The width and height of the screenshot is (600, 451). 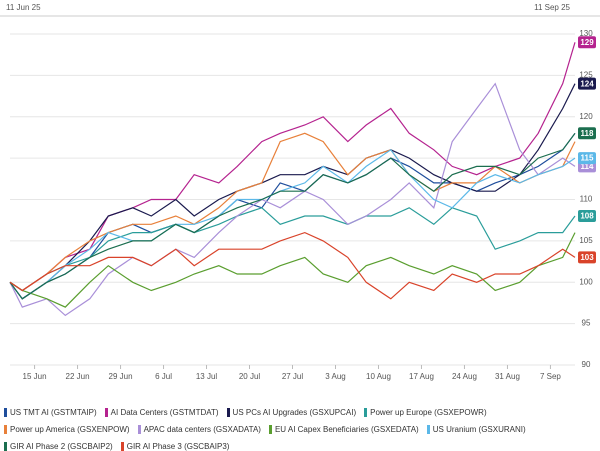 What do you see at coordinates (587, 166) in the screenshot?
I see `end-label-text: 114` at bounding box center [587, 166].